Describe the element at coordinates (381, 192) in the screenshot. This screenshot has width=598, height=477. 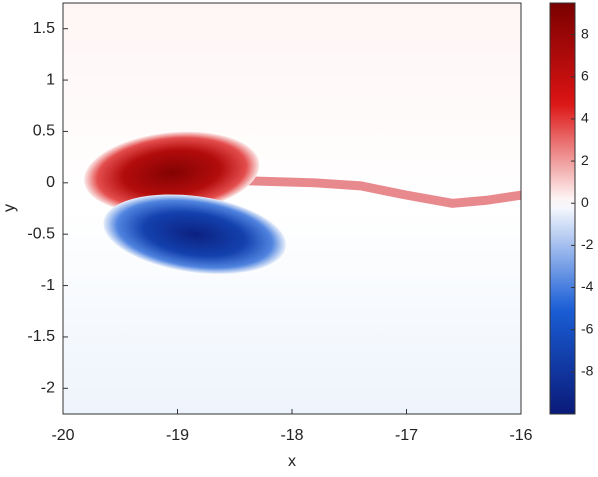
I see `wake` at that location.